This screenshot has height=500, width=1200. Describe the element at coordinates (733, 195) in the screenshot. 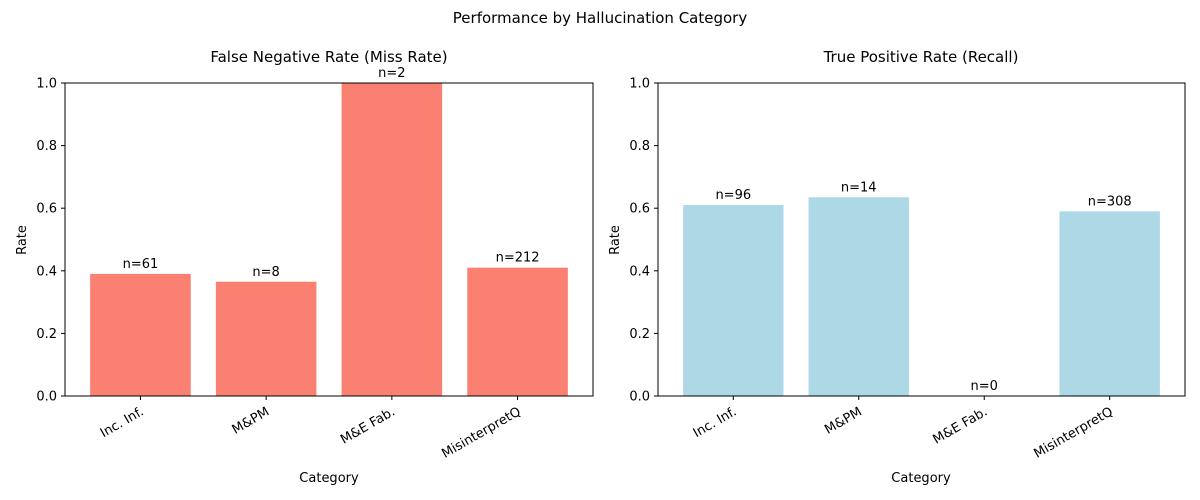

I see `bar-annotation-0: n=96` at that location.